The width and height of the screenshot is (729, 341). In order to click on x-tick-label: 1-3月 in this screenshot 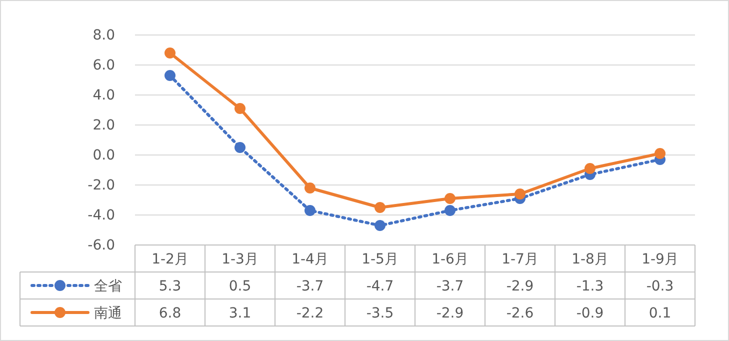, I will do `click(240, 260)`.